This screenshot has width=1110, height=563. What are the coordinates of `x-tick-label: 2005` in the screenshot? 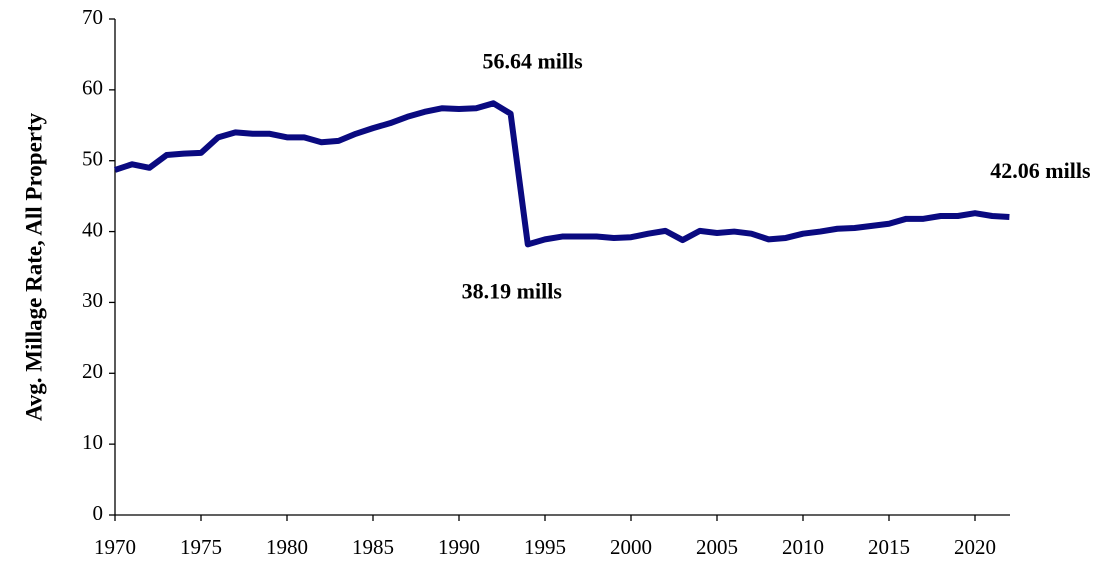 It's located at (717, 547).